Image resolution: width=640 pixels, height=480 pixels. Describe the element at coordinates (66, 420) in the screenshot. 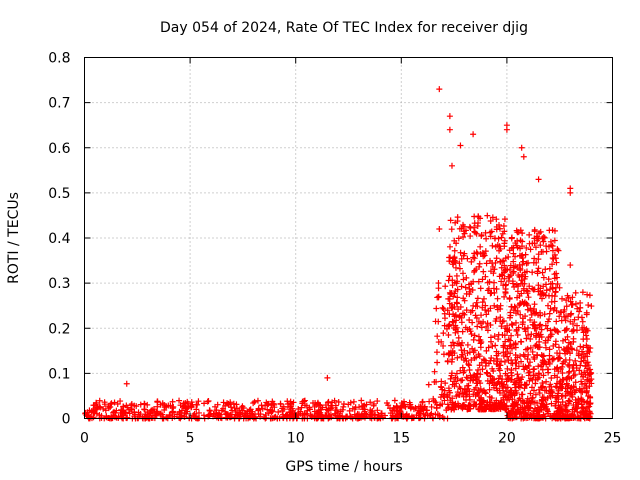

I see `y-tick-label: 0` at that location.